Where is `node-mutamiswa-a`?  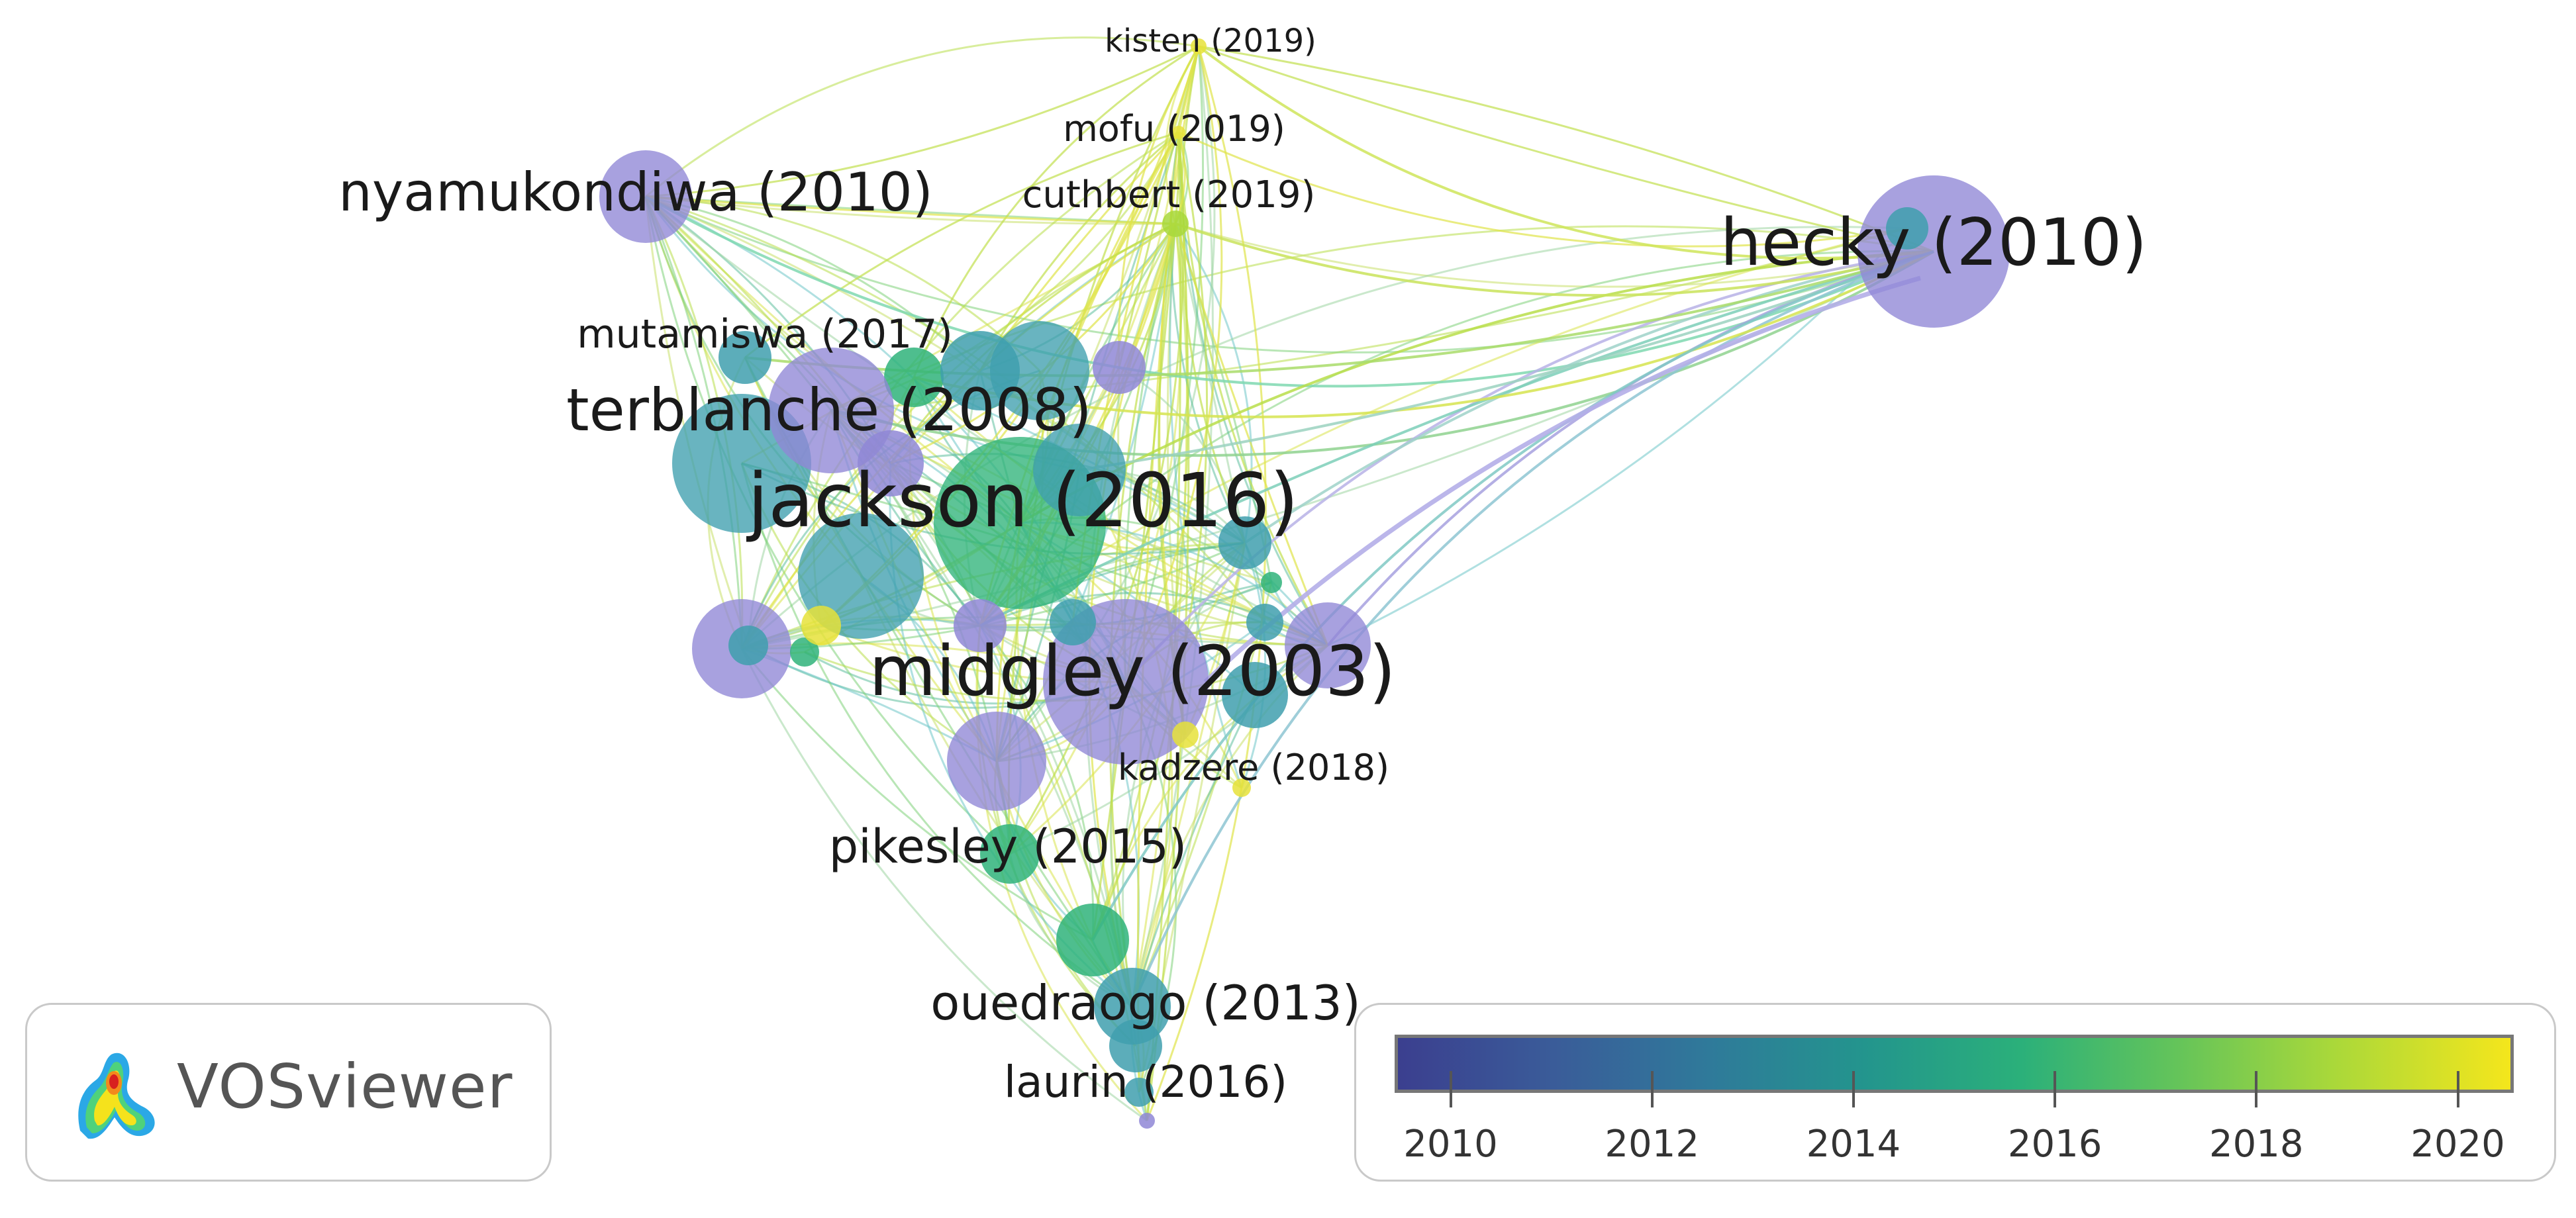 node-mutamiswa-a is located at coordinates (744, 357).